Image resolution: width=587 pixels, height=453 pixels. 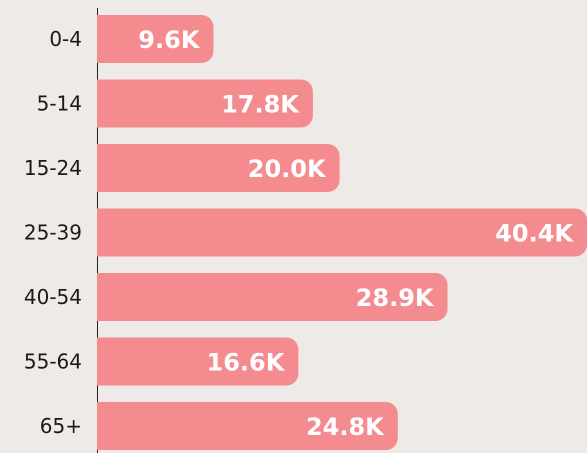 What do you see at coordinates (395, 298) in the screenshot?
I see `value-label: 28.9K` at bounding box center [395, 298].